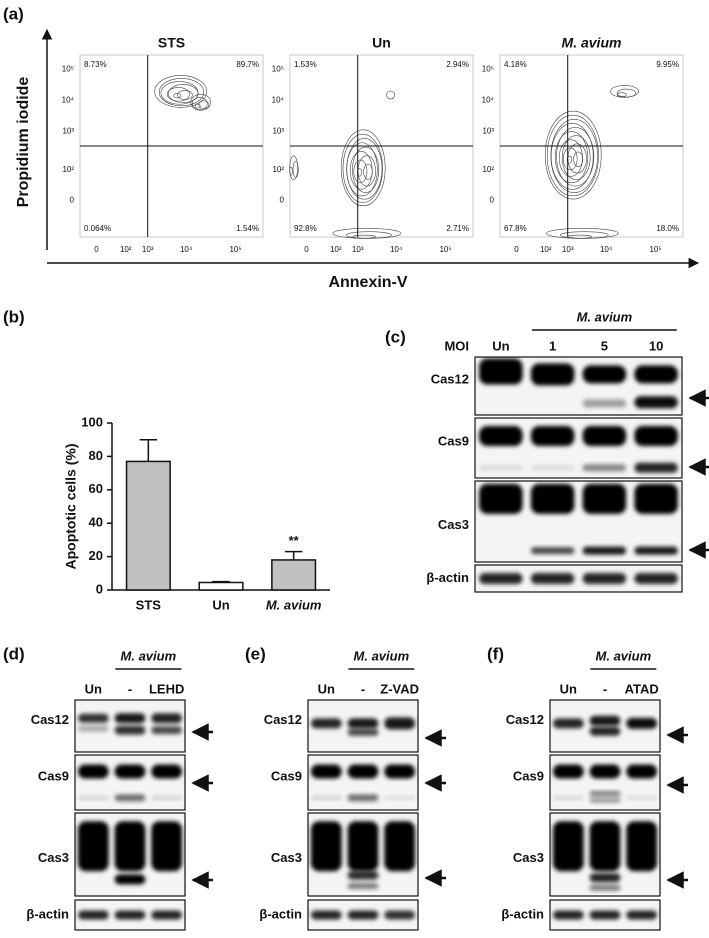 The height and width of the screenshot is (938, 709). Describe the element at coordinates (515, 64) in the screenshot. I see `quadrant-value: 4.18%` at that location.